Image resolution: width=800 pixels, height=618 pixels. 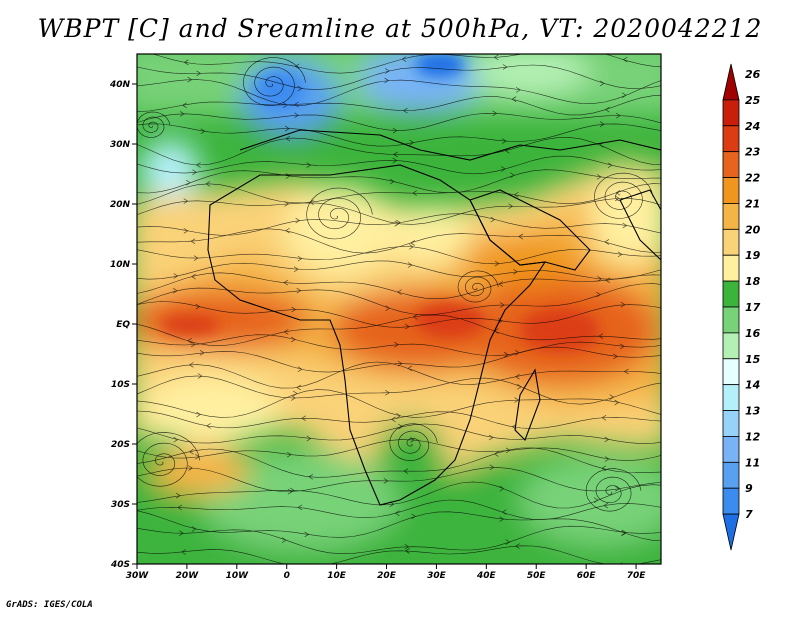 I want to click on grads-credit: GrADS: IGES/COLA, so click(x=49, y=605).